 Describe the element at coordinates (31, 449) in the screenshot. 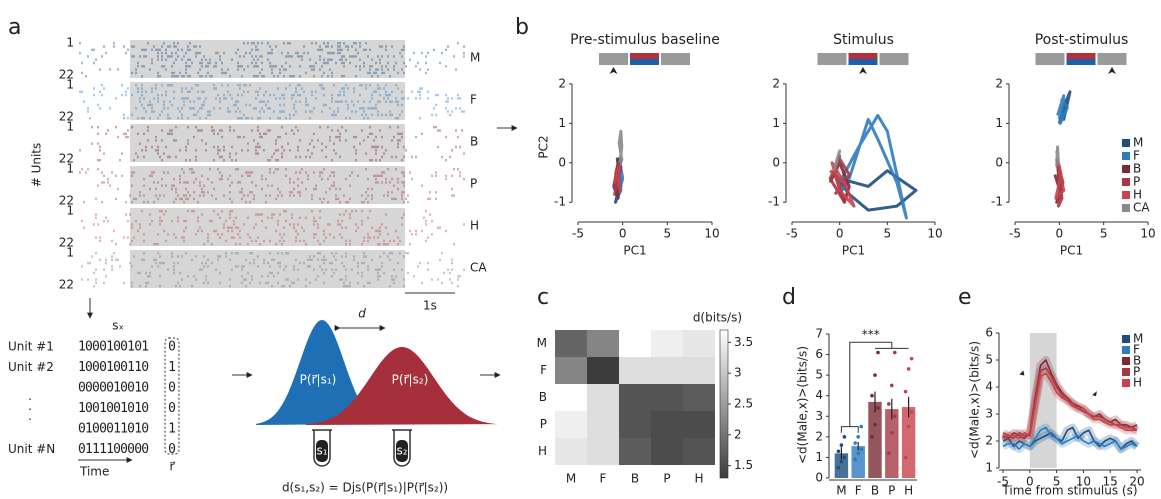

I see `unit-row-label: Unit #N` at that location.